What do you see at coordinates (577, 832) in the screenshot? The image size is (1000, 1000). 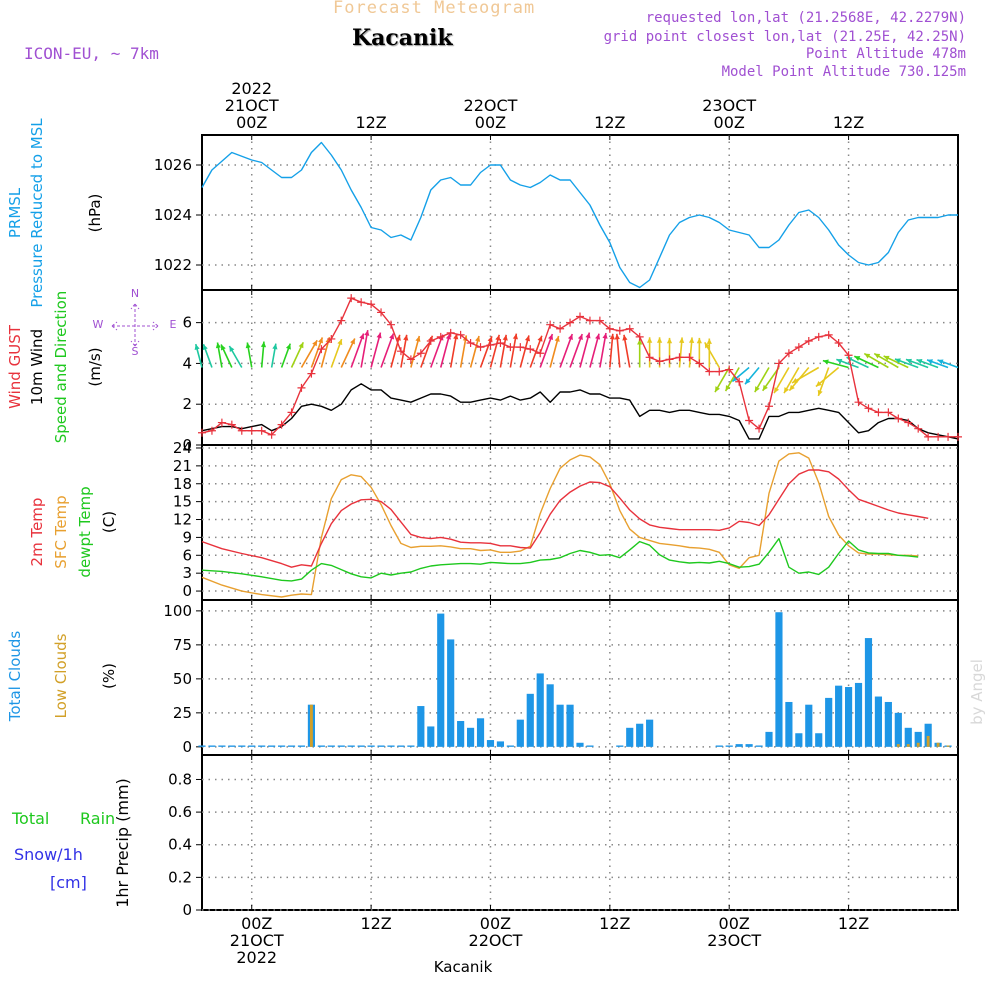 I see `panel-precip` at bounding box center [577, 832].